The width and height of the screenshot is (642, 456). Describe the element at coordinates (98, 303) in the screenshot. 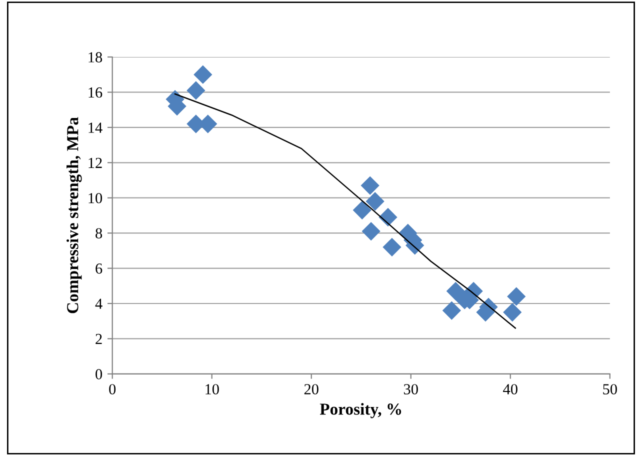

I see `y-tick-label: 4` at that location.